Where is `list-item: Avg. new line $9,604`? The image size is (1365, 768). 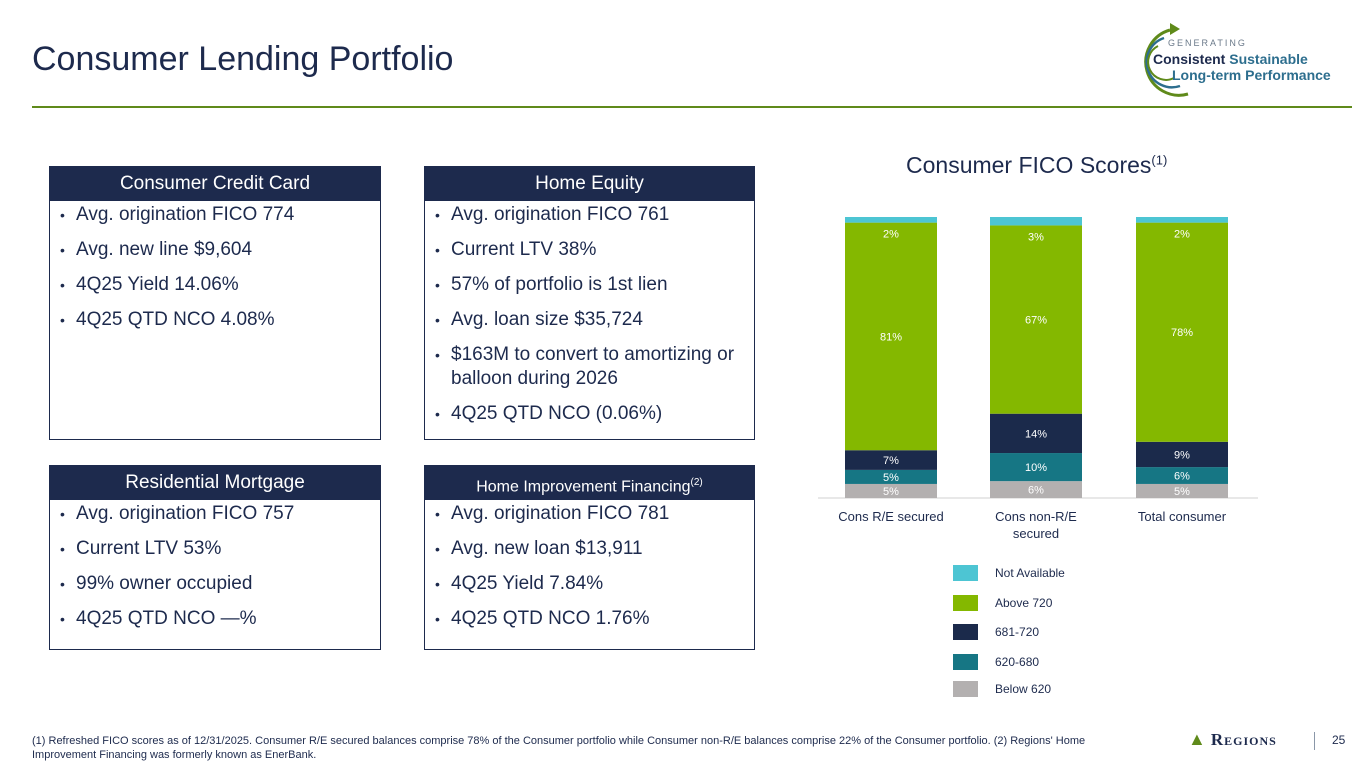 list-item: Avg. new line $9,604 is located at coordinates (220, 250).